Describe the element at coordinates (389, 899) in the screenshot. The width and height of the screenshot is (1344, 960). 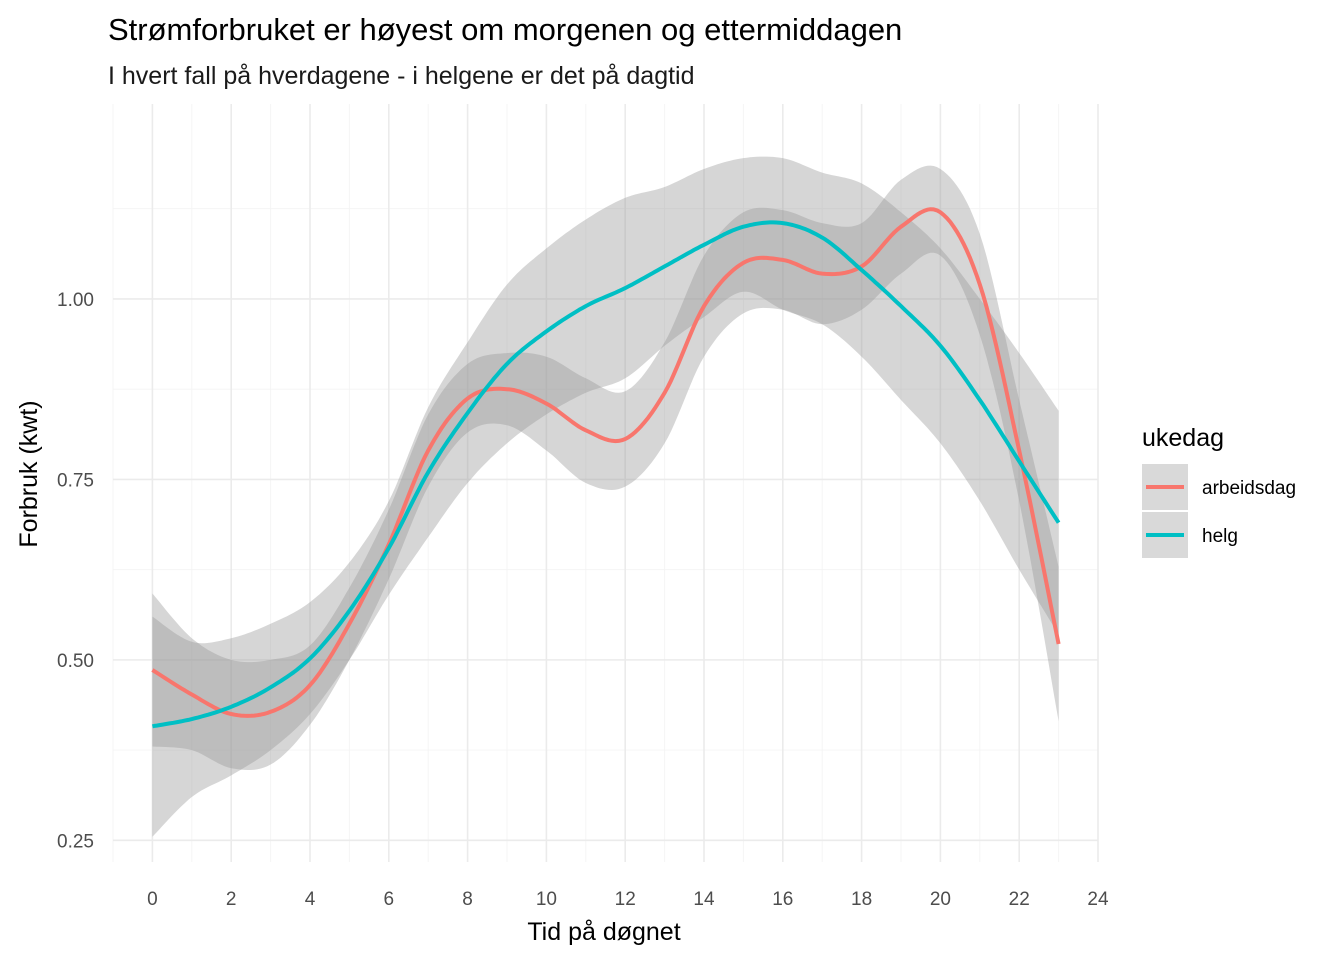
I see `x-tick-label: 6` at that location.